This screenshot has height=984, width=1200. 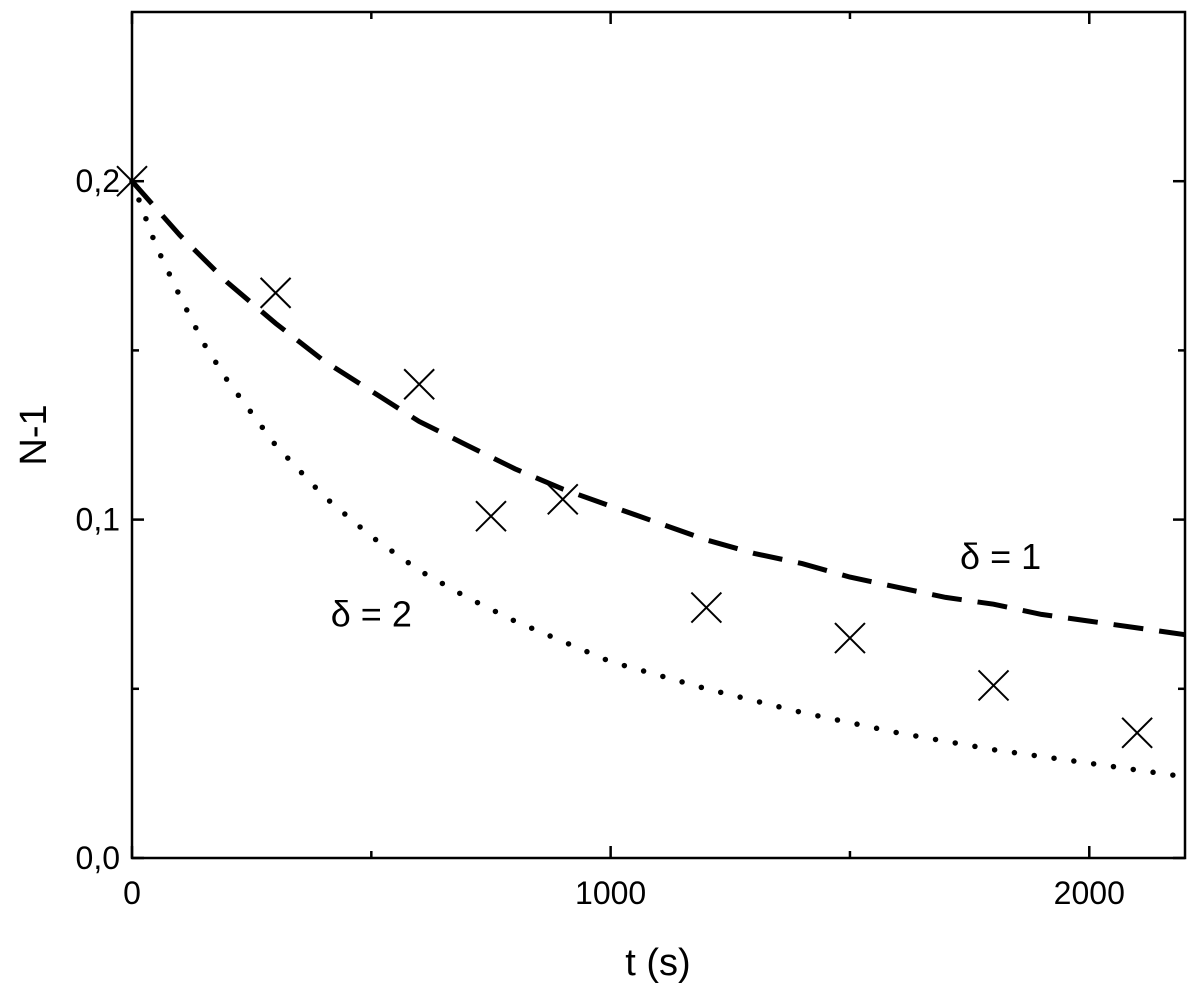 I want to click on y-axis-title: N-1, so click(x=34, y=434).